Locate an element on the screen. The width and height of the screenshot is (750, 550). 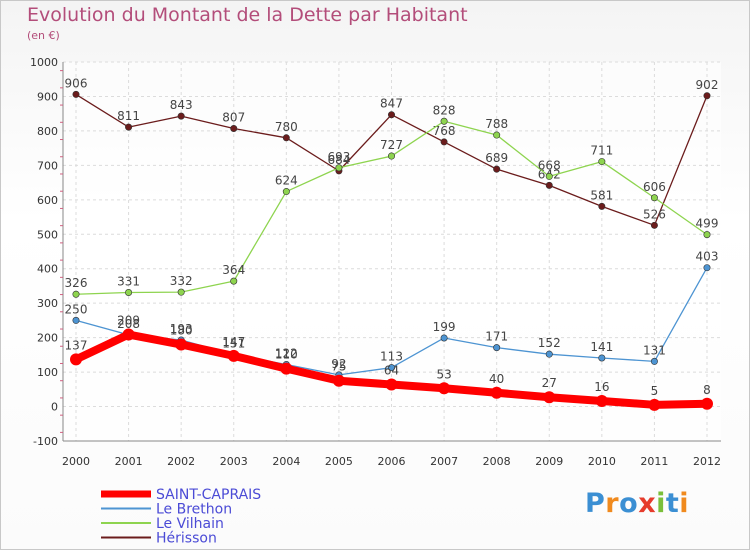
data-label-saint-caprais: 8 is located at coordinates (707, 390).